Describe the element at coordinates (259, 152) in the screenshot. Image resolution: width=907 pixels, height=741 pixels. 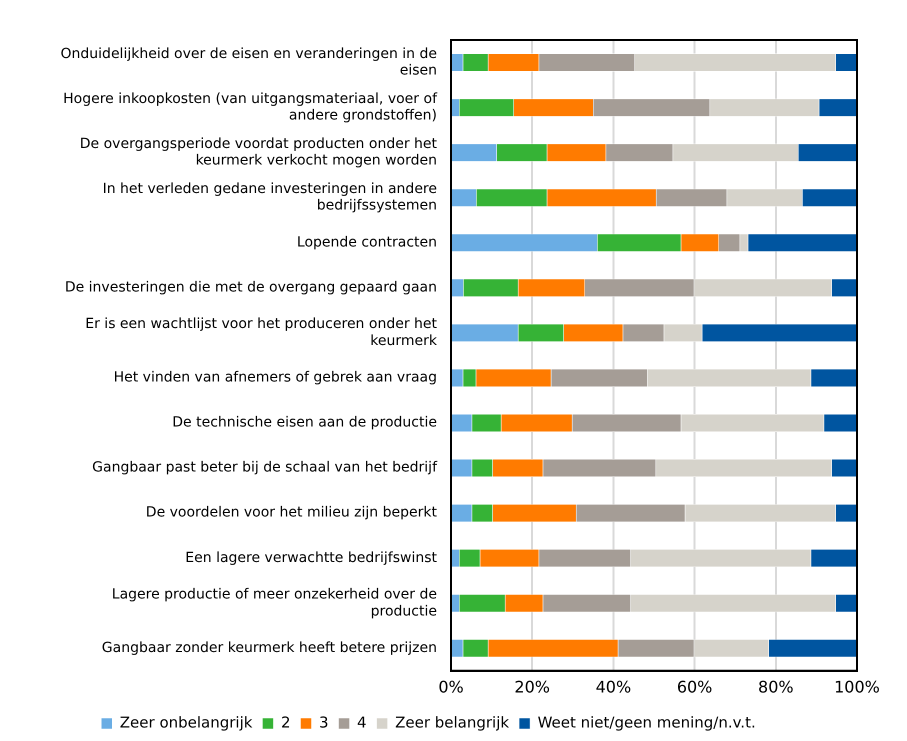
I see `y-tick-label: De overgangsperiode voordat producten onder het keurmerk verkocht mogen worden` at that location.